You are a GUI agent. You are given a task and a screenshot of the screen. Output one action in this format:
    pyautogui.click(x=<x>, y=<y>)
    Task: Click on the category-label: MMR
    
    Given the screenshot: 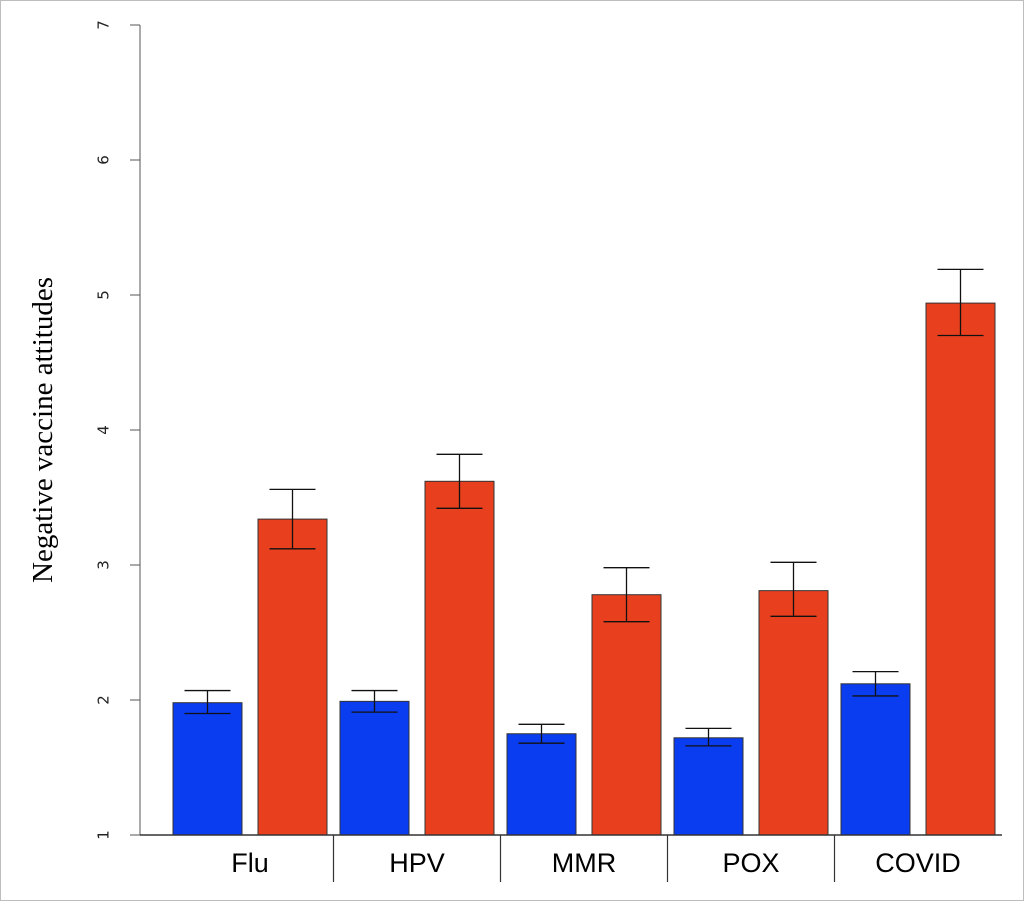 What is the action you would take?
    pyautogui.click(x=584, y=863)
    